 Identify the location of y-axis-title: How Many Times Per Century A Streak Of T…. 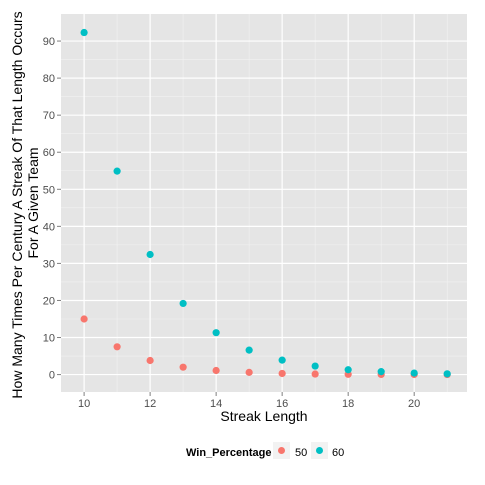
(25, 202).